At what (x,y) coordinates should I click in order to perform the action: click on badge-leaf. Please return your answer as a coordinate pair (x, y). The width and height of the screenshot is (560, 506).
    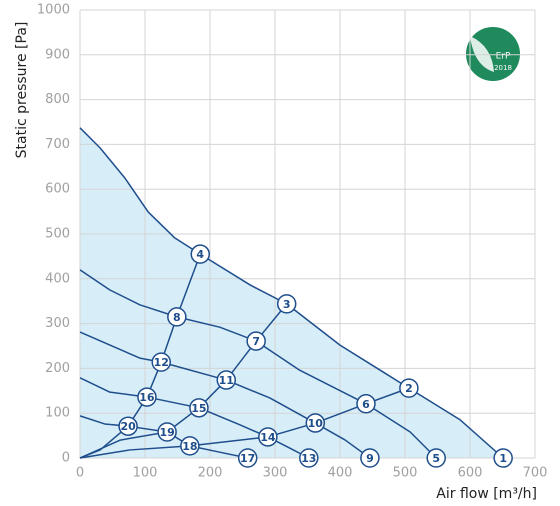
    Looking at the image, I should click on (482, 54).